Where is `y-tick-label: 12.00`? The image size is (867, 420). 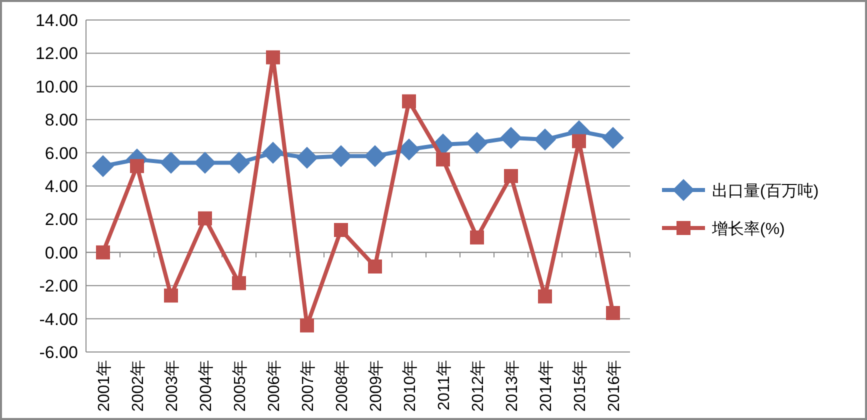 y-tick-label: 12.00 is located at coordinates (56, 54).